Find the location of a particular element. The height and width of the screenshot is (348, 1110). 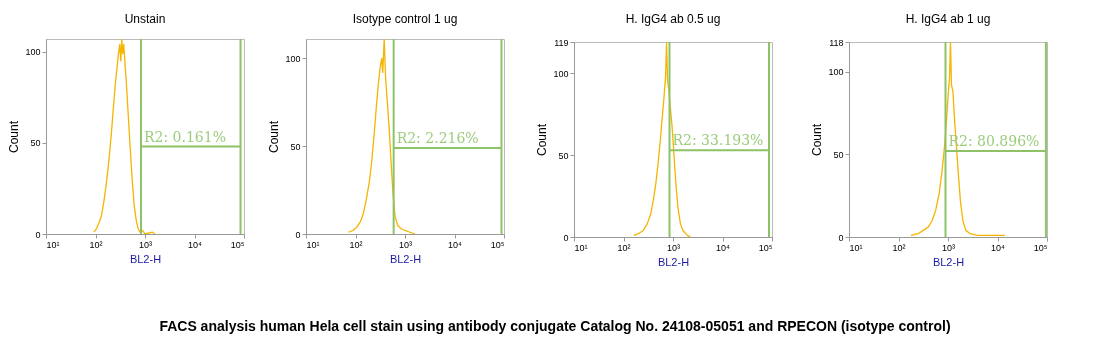

y-tick-label: 118 is located at coordinates (836, 42).